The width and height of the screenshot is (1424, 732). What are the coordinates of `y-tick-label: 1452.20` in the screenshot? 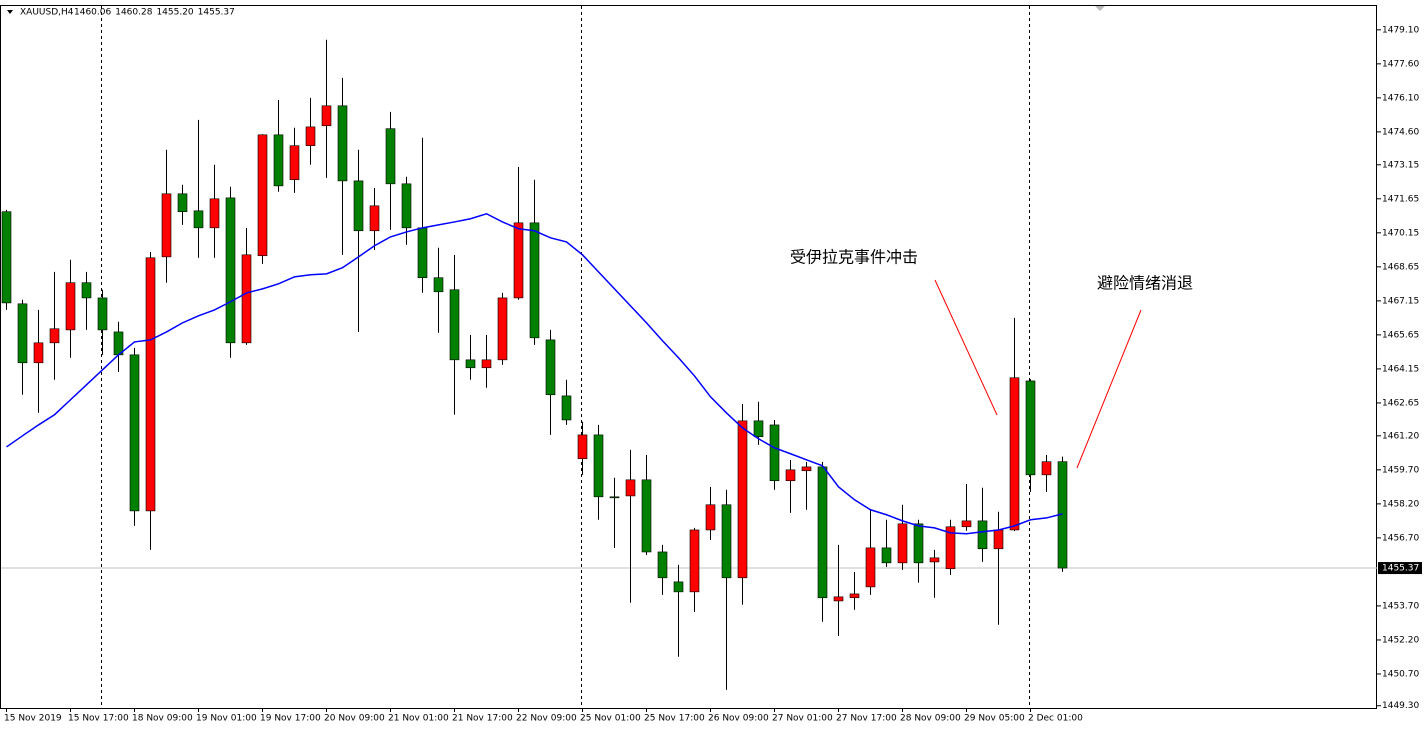 It's located at (1400, 640).